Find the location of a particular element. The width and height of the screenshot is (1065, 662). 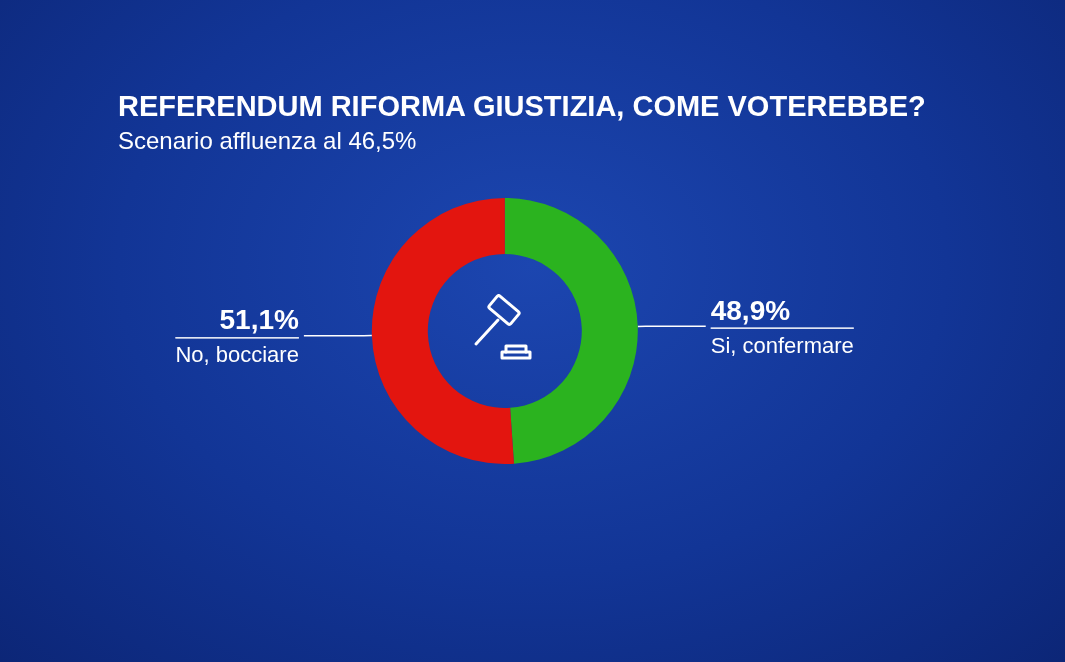

slice-label: No, bocciare is located at coordinates (237, 355).